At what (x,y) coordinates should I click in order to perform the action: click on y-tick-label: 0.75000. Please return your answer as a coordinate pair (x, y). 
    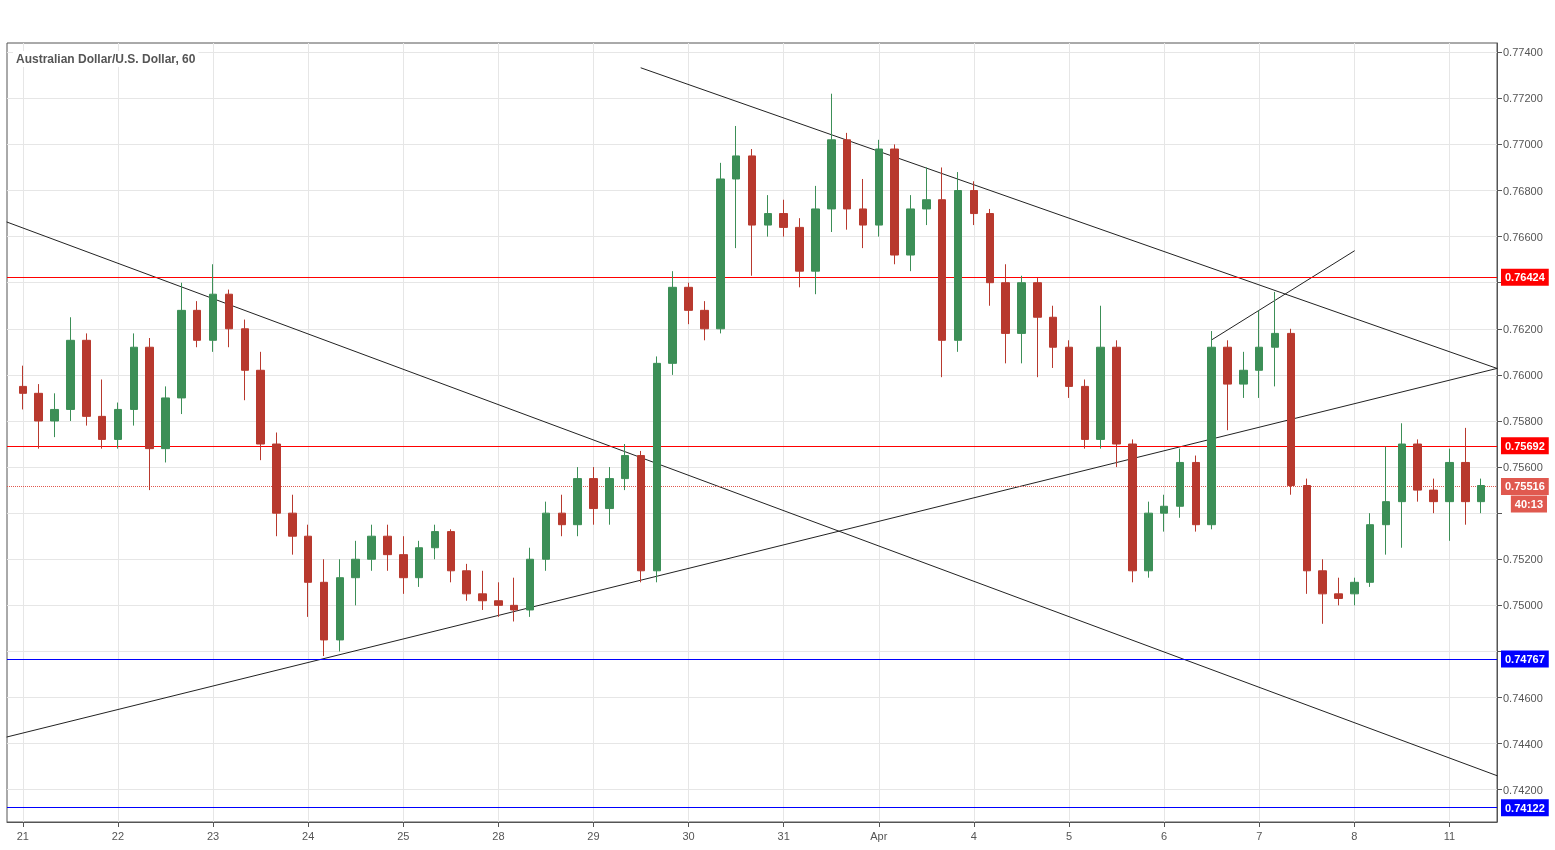
    Looking at the image, I should click on (1523, 605).